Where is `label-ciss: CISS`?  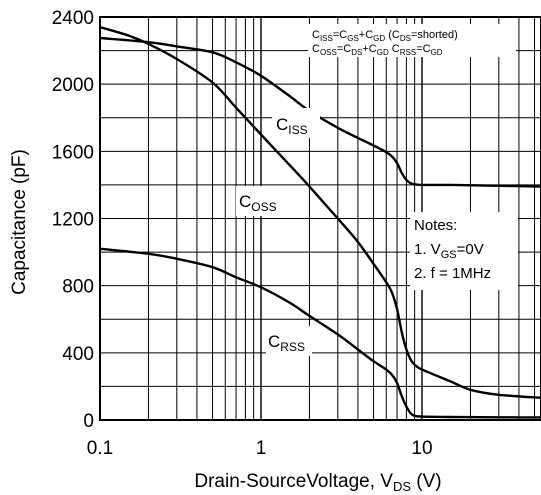 label-ciss: CISS is located at coordinates (292, 126).